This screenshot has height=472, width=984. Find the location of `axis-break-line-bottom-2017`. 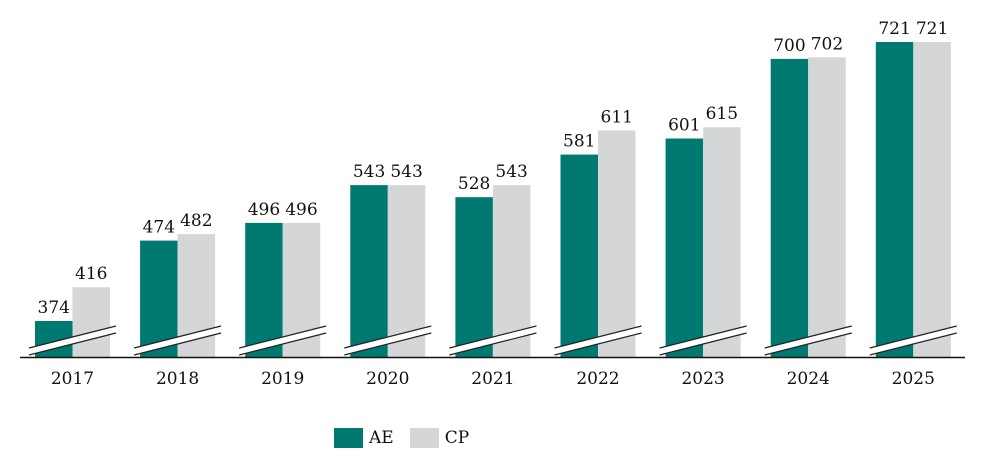

axis-break-line-bottom-2017 is located at coordinates (72, 344).